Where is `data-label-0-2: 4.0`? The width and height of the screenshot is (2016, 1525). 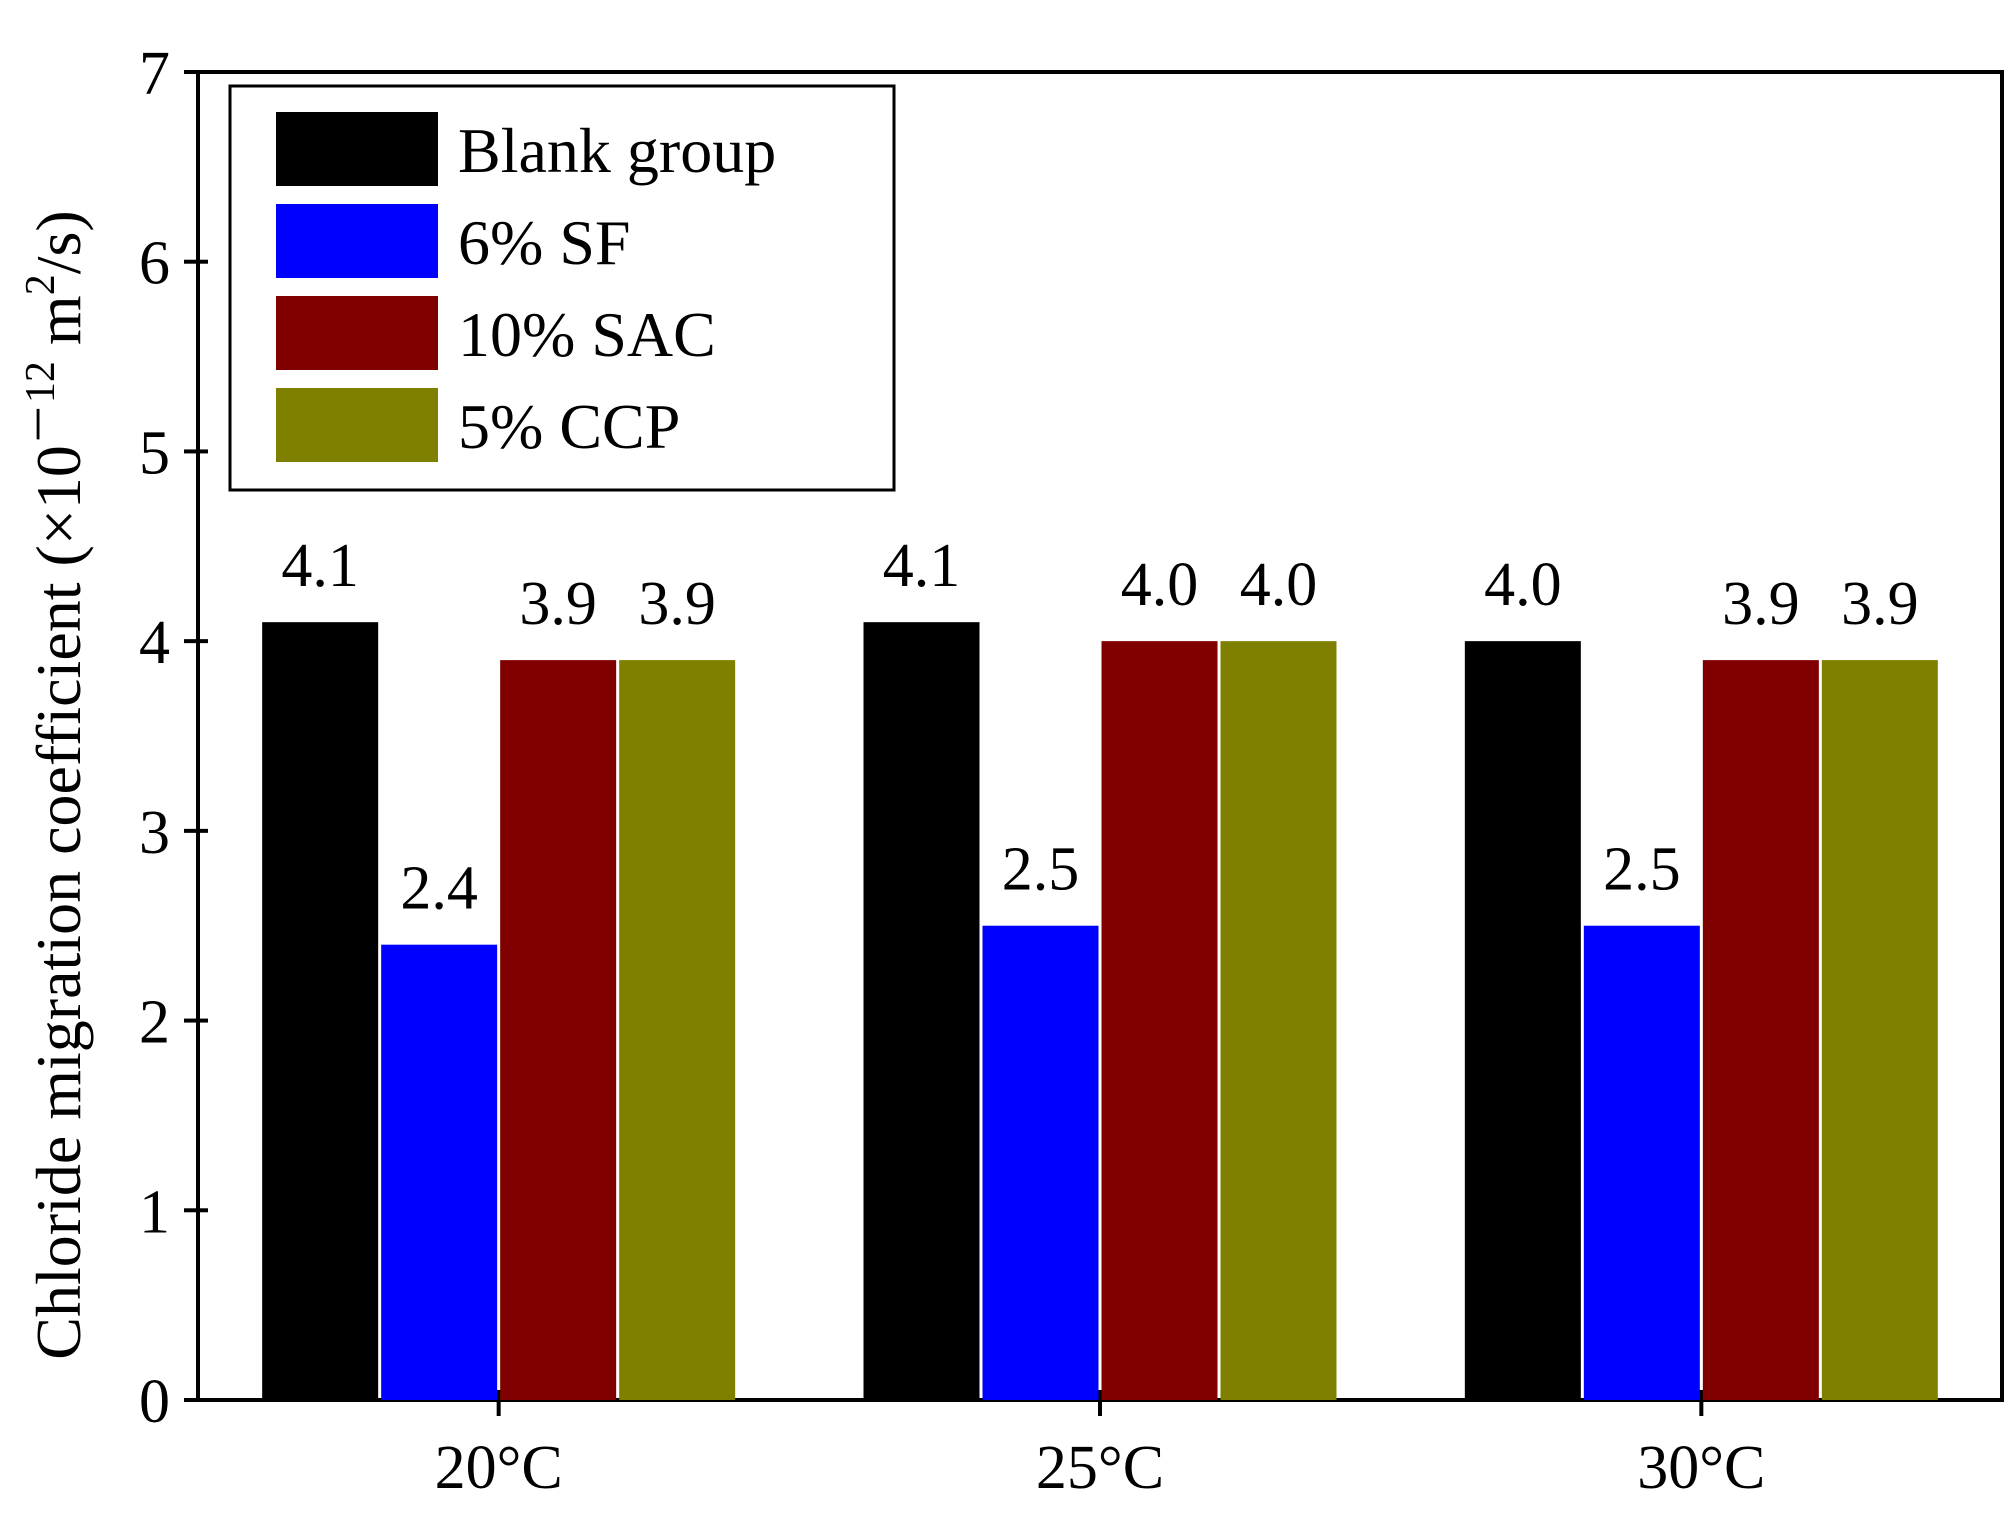
data-label-0-2: 4.0 is located at coordinates (1523, 585).